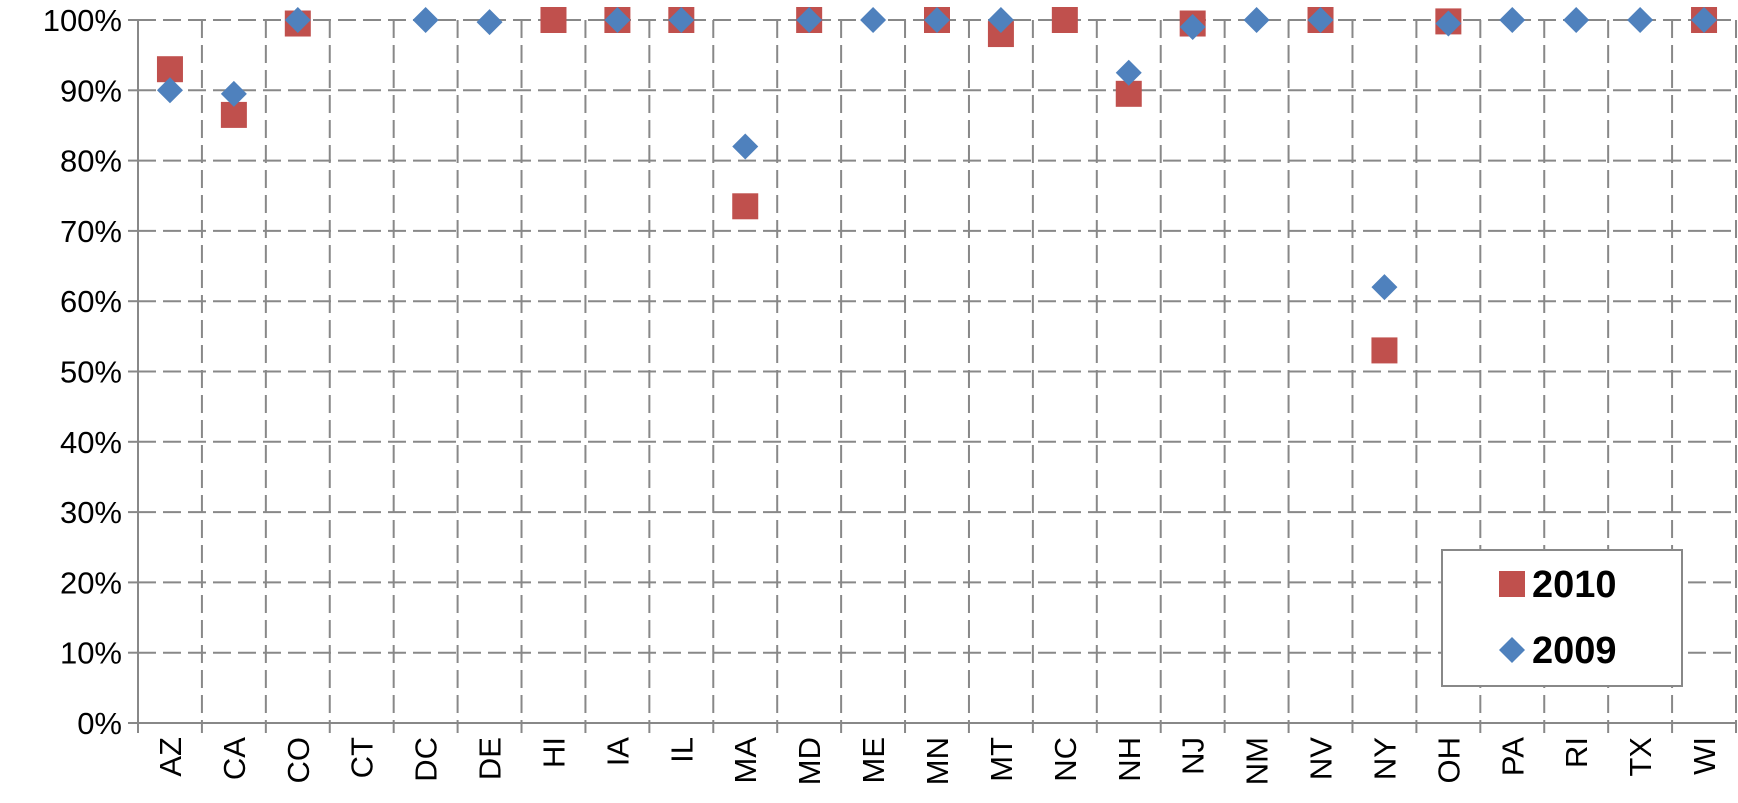 The height and width of the screenshot is (803, 1738). What do you see at coordinates (298, 760) in the screenshot?
I see `x-tick-label: CO` at bounding box center [298, 760].